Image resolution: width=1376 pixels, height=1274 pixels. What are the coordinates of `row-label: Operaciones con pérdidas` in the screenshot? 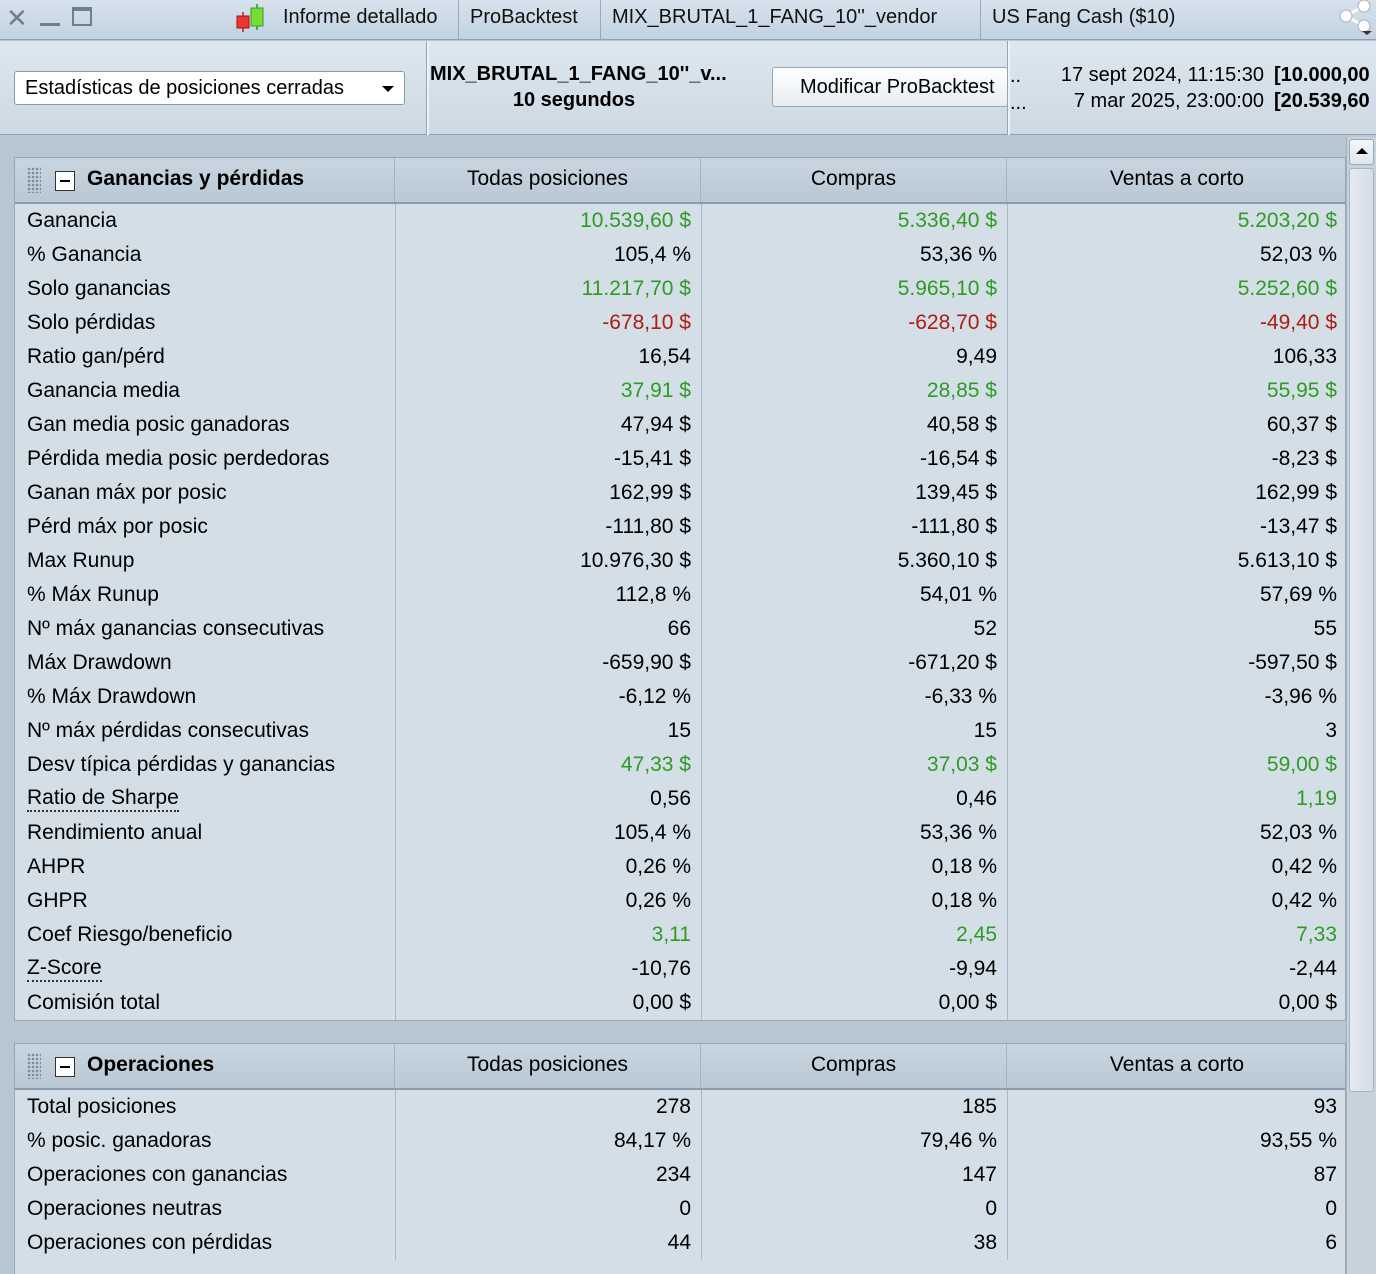 It's located at (150, 1242).